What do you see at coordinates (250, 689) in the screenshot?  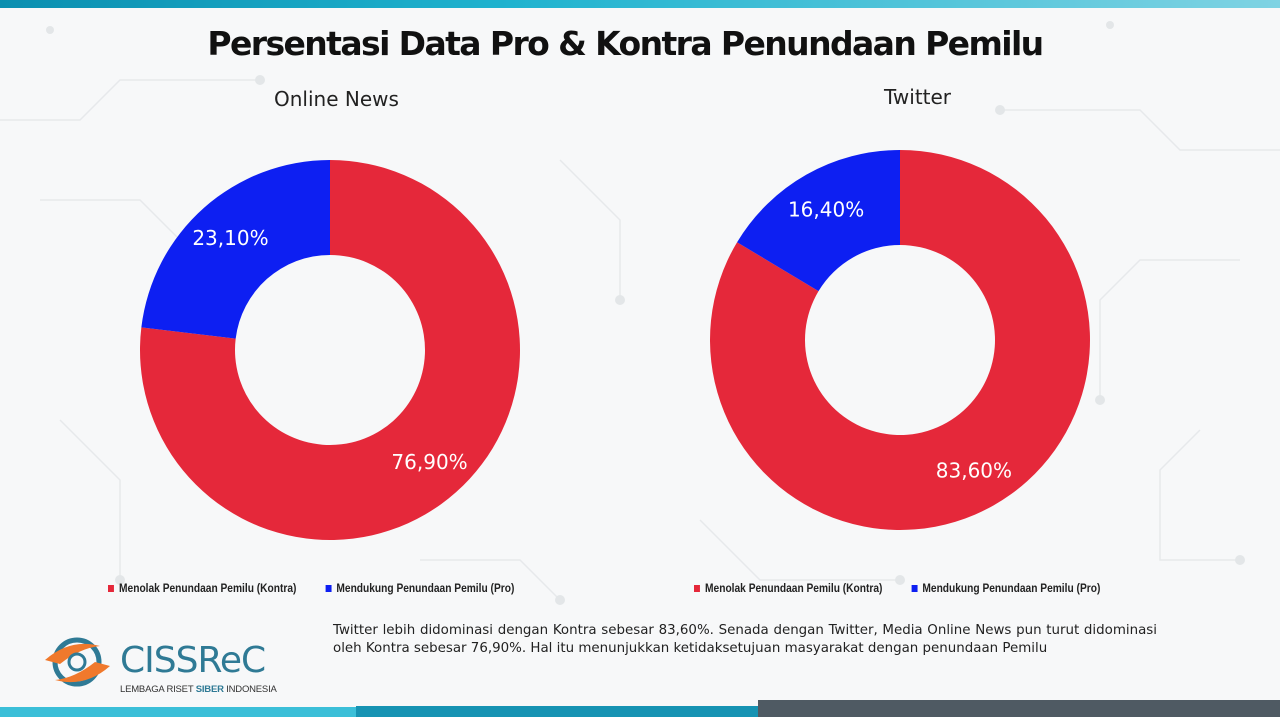 I see `logo-subtitle-suffix: INDONESIA` at bounding box center [250, 689].